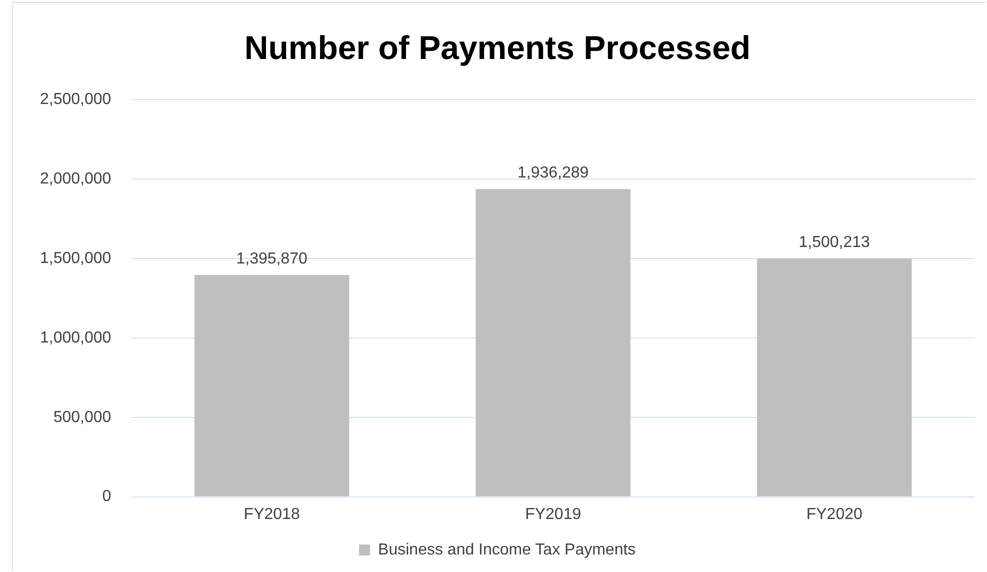  Describe the element at coordinates (82, 417) in the screenshot. I see `y-tick-label: 500,000` at that location.